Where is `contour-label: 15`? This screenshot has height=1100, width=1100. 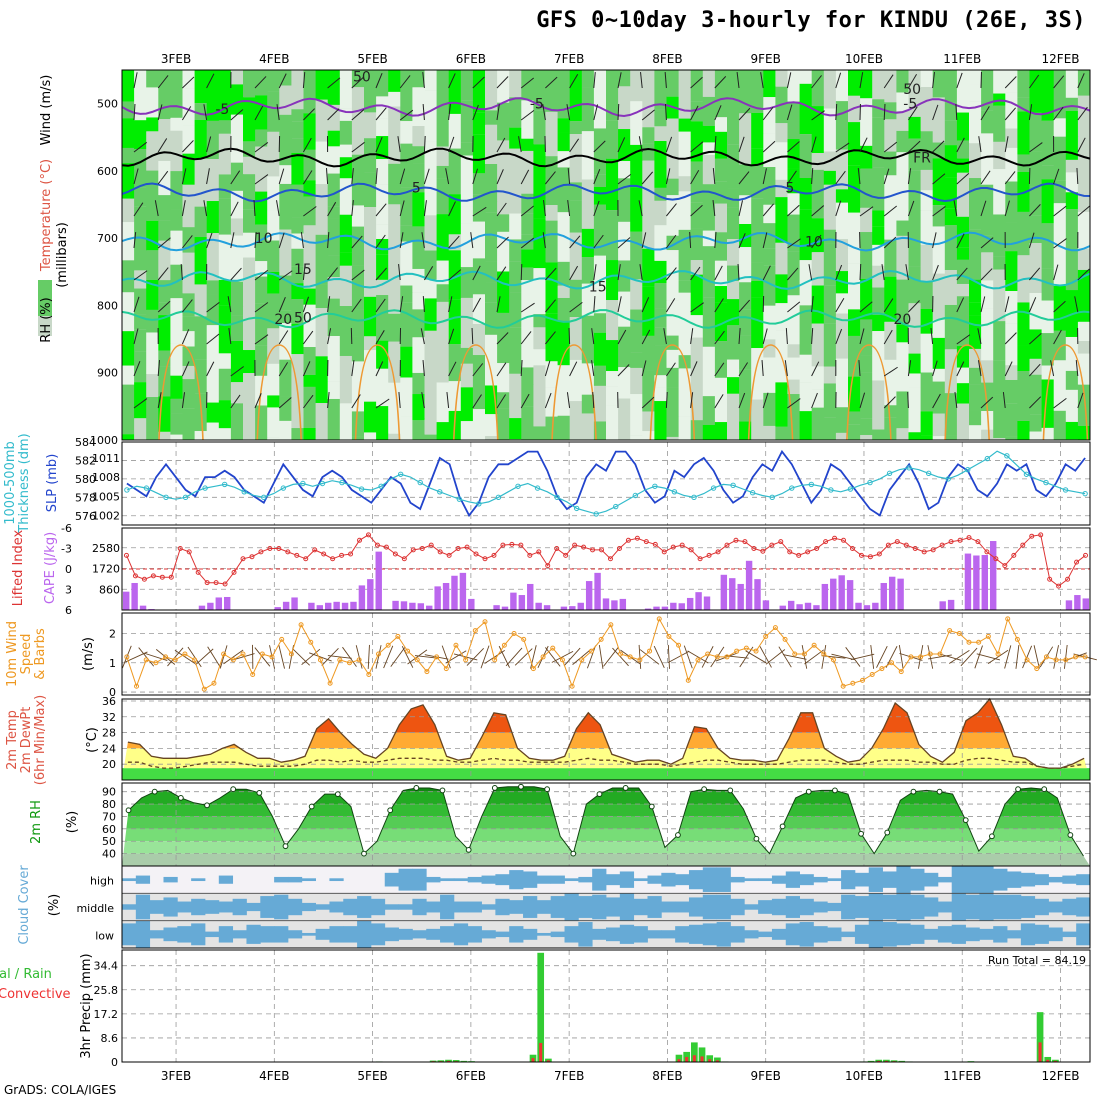
contour-label: 15 is located at coordinates (303, 270).